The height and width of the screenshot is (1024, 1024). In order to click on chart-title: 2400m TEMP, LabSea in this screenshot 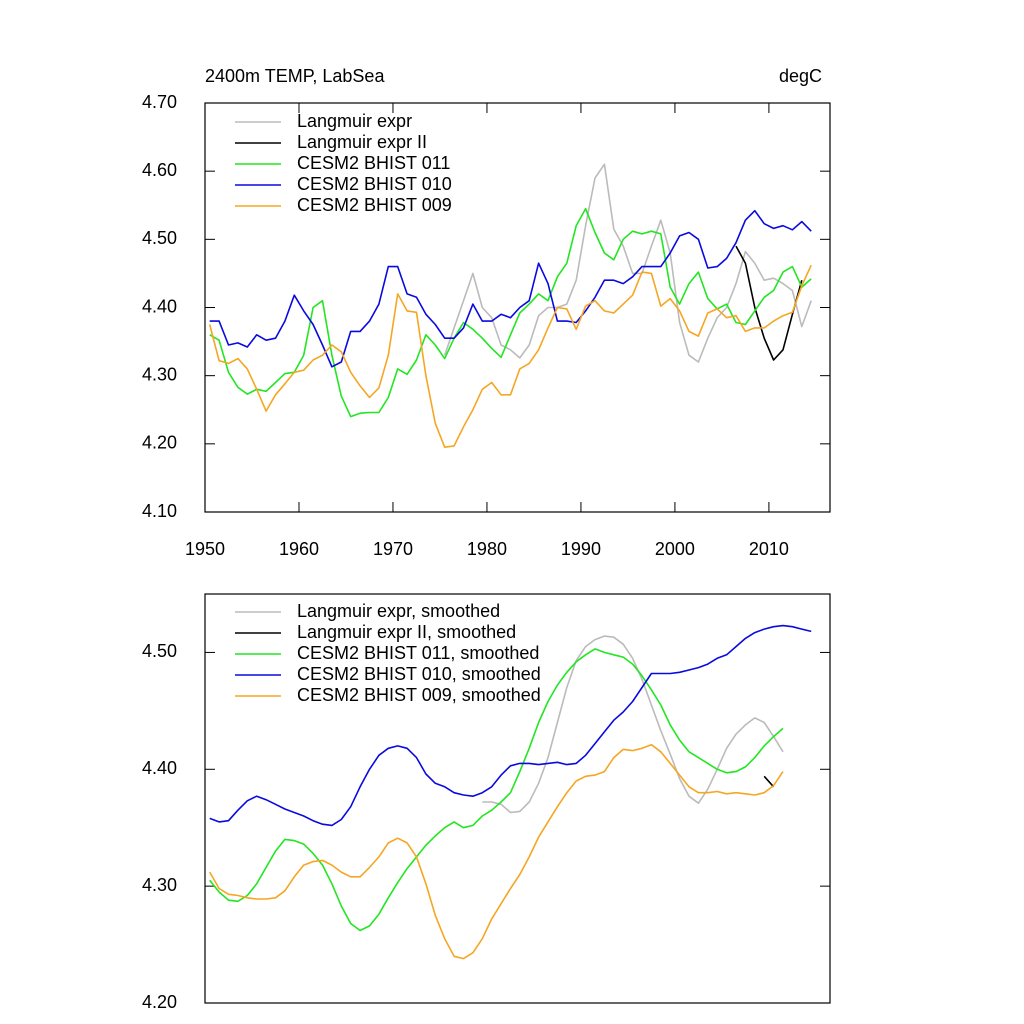, I will do `click(295, 76)`.